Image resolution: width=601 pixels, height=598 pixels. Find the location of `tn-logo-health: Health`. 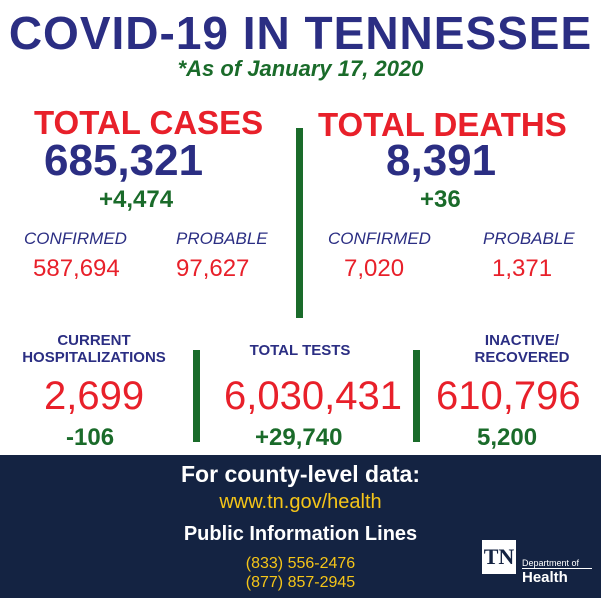

tn-logo-health: Health is located at coordinates (545, 577).